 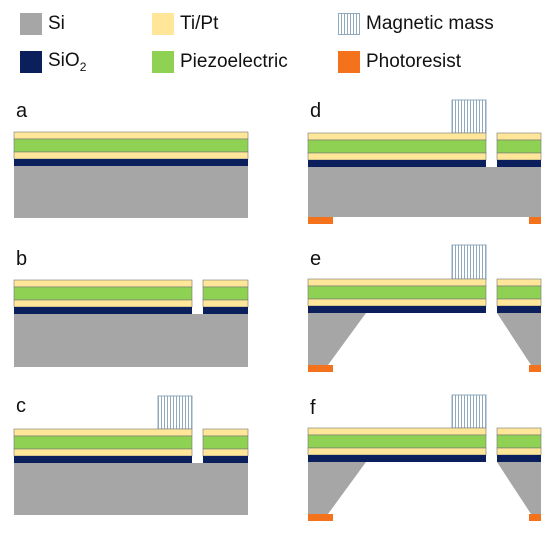 What do you see at coordinates (21, 259) in the screenshot?
I see `panel-label-b: b` at bounding box center [21, 259].